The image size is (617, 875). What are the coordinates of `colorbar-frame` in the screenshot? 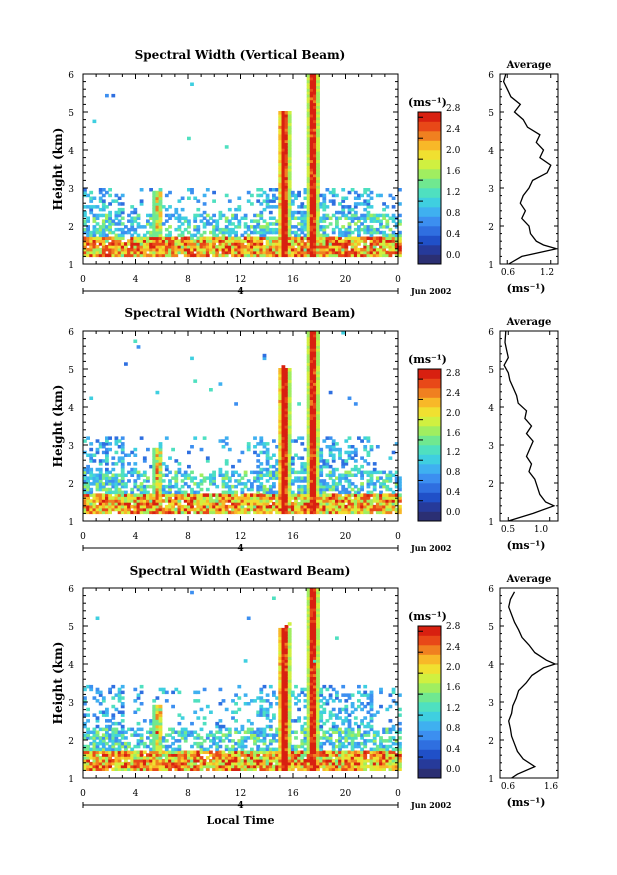 It's located at (429, 445).